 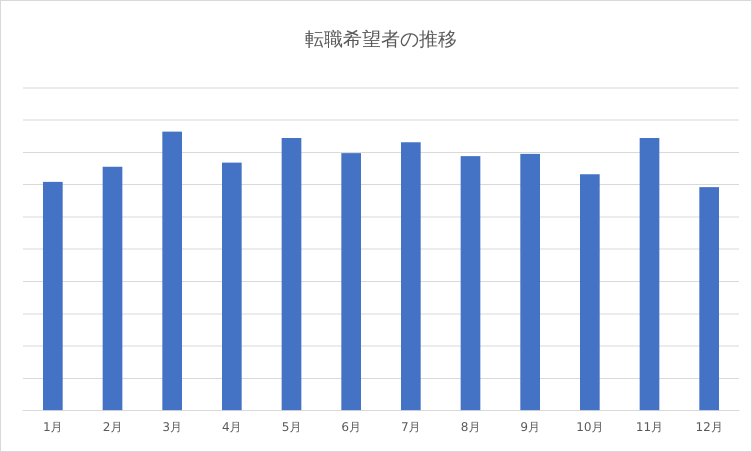 What do you see at coordinates (292, 427) in the screenshot?
I see `x-tick-label: 5月` at bounding box center [292, 427].